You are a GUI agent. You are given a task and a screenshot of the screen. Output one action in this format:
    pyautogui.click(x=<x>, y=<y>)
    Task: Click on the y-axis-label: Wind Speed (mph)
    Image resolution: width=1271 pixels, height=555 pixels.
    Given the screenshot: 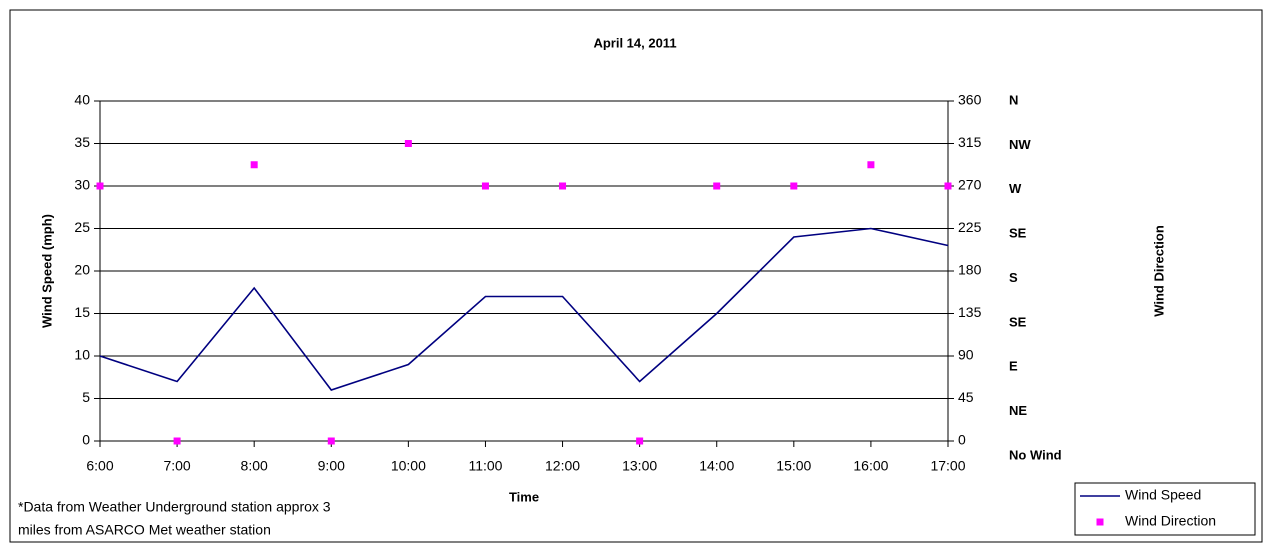 What is the action you would take?
    pyautogui.click(x=46, y=271)
    